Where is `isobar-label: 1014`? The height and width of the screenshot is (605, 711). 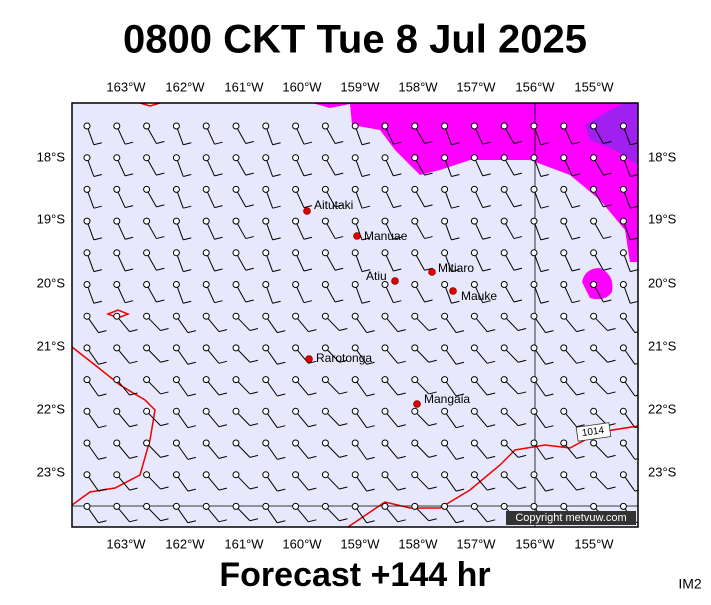
isobar-label: 1014 is located at coordinates (593, 432).